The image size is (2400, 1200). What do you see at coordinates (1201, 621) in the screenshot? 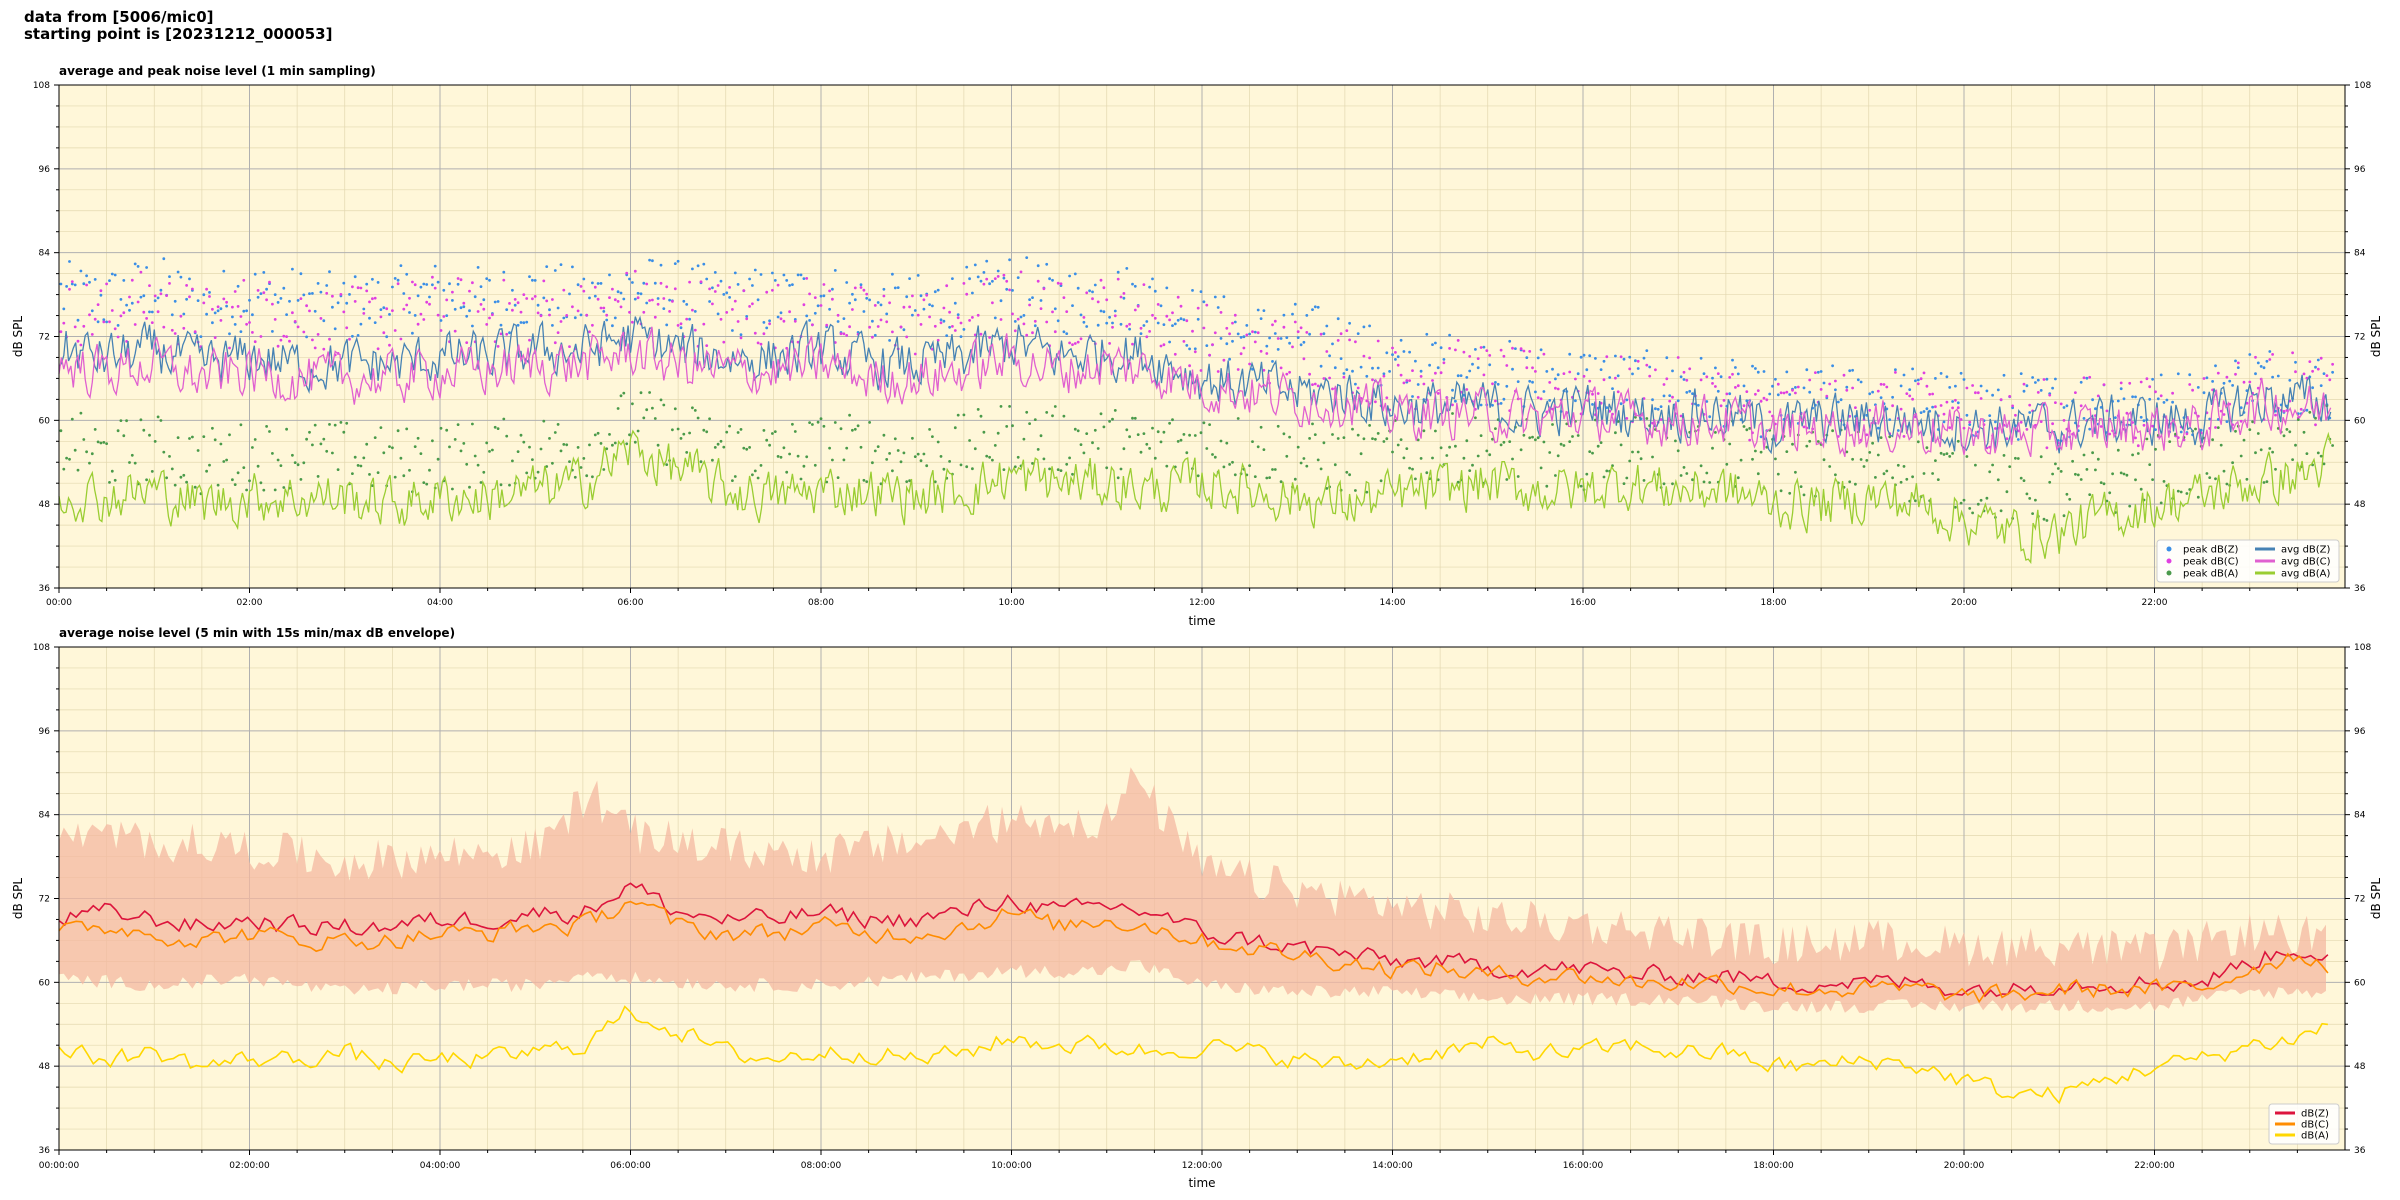
I see `x-axis-label: time` at bounding box center [1201, 621].